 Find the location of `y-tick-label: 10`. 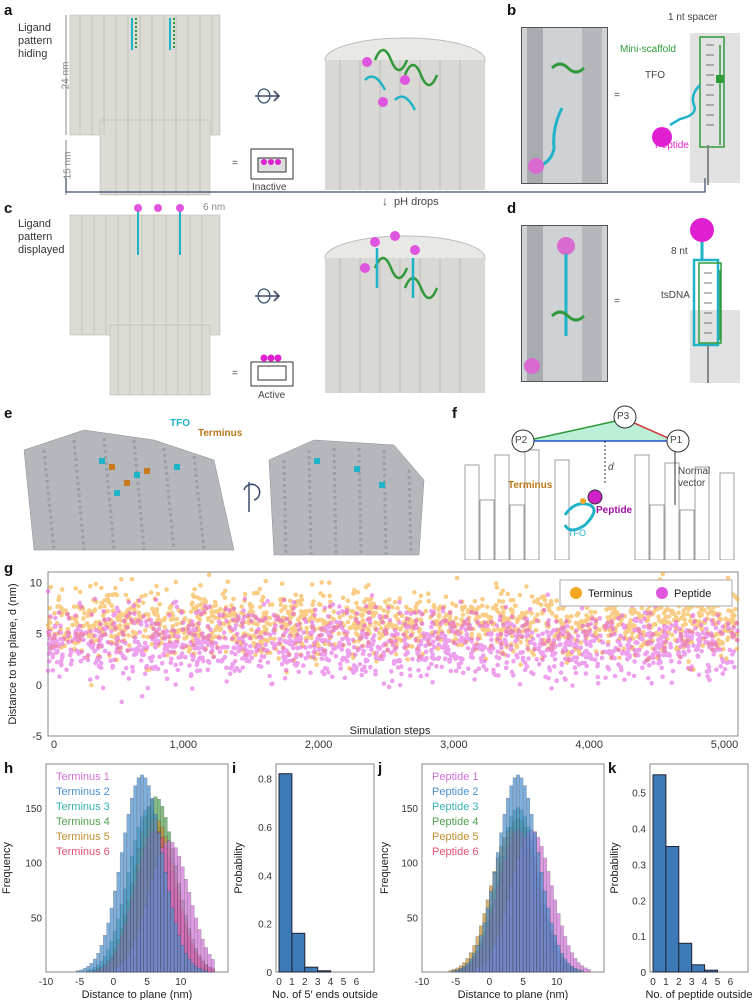

y-tick-label: 10 is located at coordinates (36, 583).